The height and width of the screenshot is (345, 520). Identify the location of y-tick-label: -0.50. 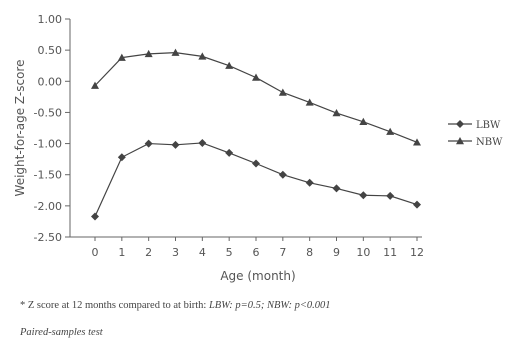
(48, 112).